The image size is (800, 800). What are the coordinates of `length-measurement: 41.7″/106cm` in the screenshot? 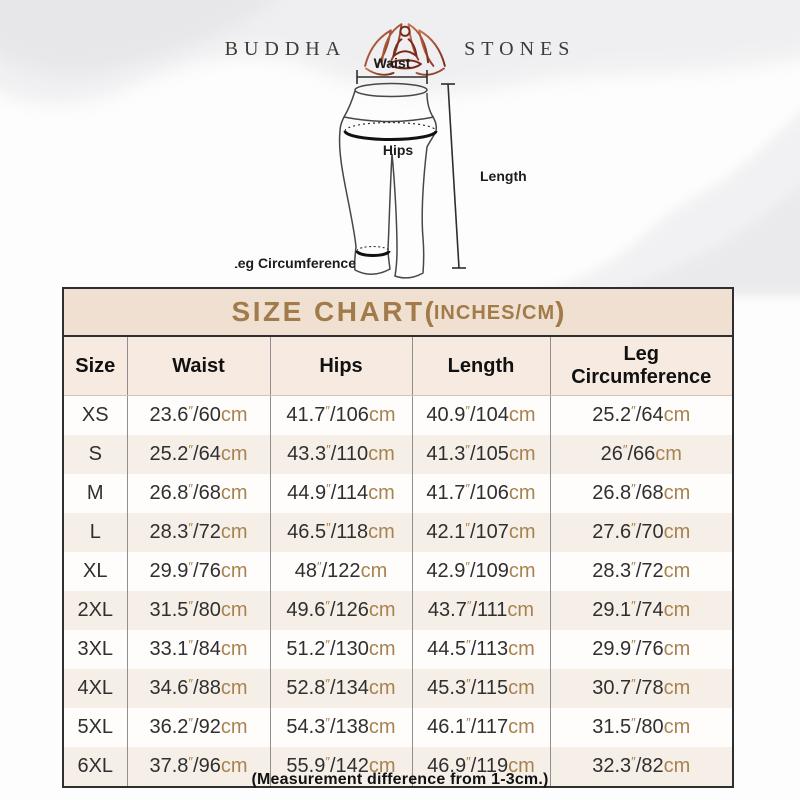 It's located at (480, 493).